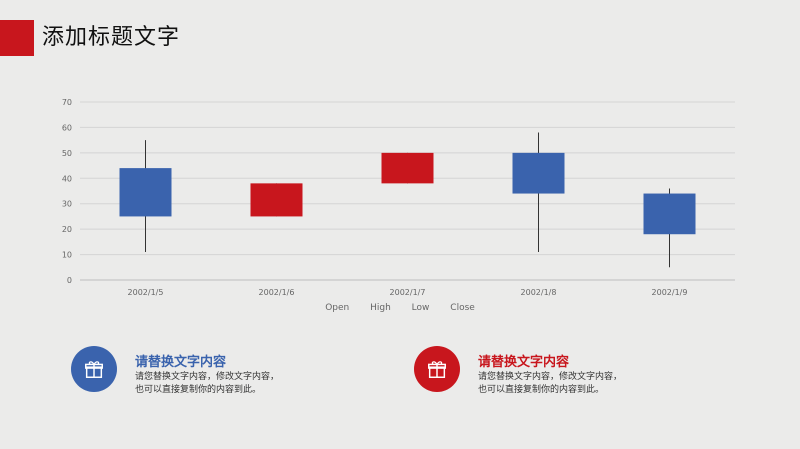 This screenshot has width=800, height=449. What do you see at coordinates (67, 204) in the screenshot?
I see `y-tick-label: 30` at bounding box center [67, 204].